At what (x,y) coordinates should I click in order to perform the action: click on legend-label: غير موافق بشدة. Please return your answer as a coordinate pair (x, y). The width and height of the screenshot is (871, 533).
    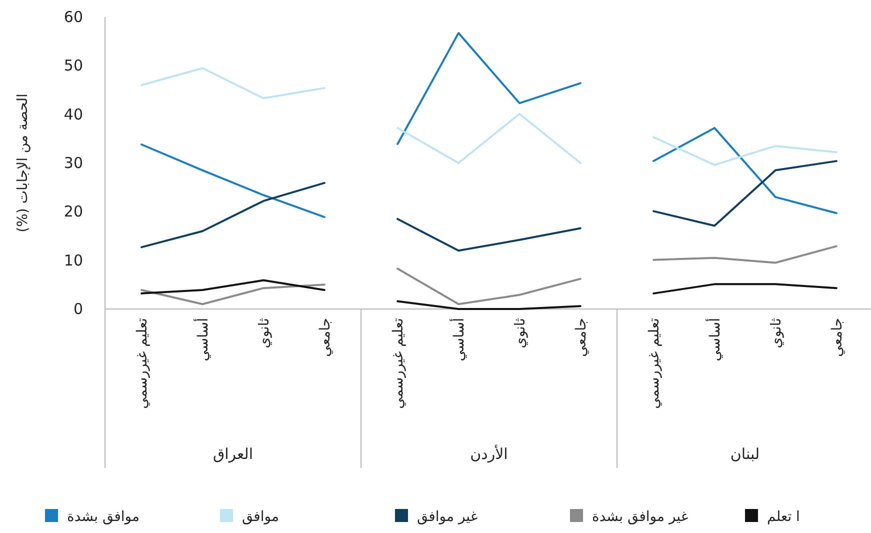
    Looking at the image, I should click on (640, 517).